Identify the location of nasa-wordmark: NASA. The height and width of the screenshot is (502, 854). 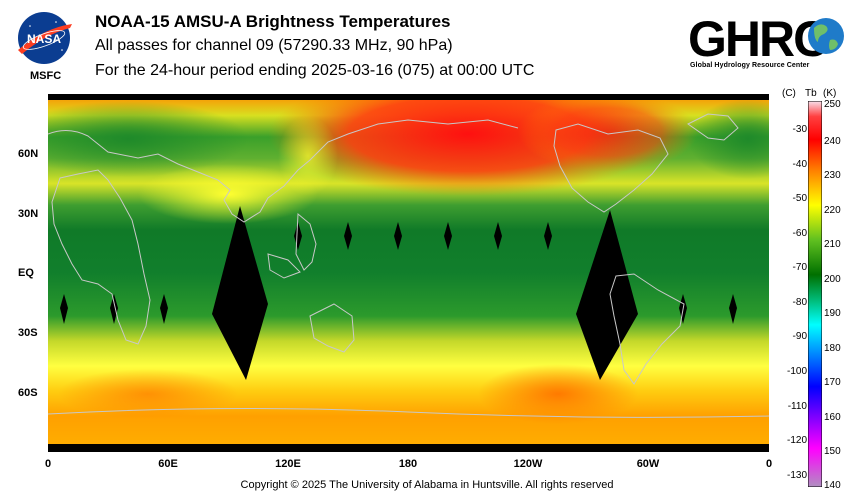
(44, 39).